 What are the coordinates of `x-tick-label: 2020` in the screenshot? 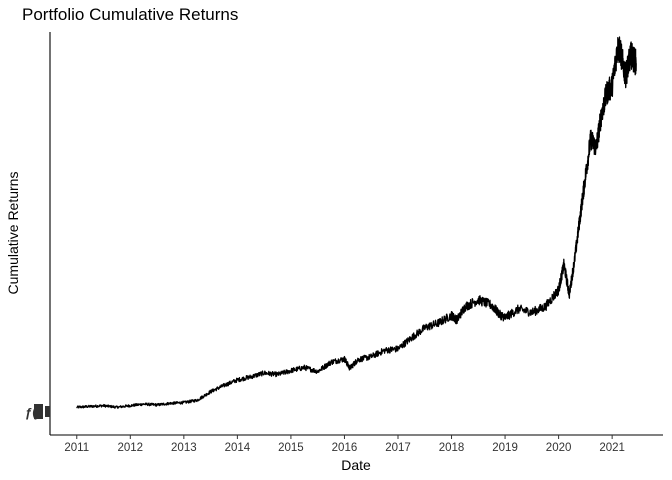 It's located at (559, 448).